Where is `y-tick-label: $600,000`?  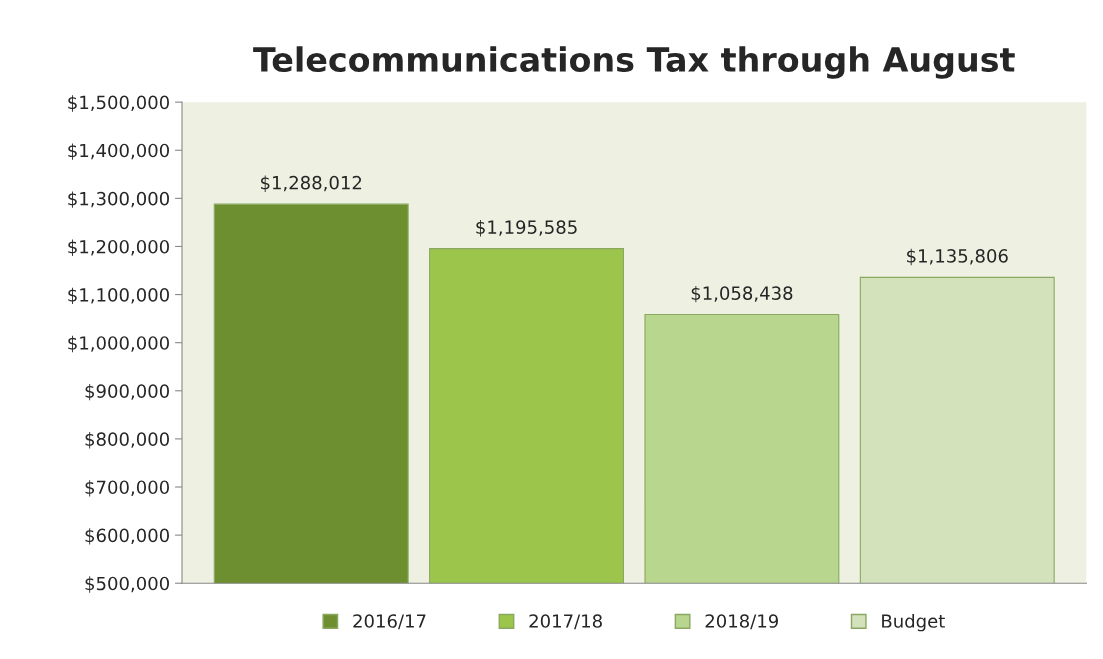 y-tick-label: $600,000 is located at coordinates (127, 536).